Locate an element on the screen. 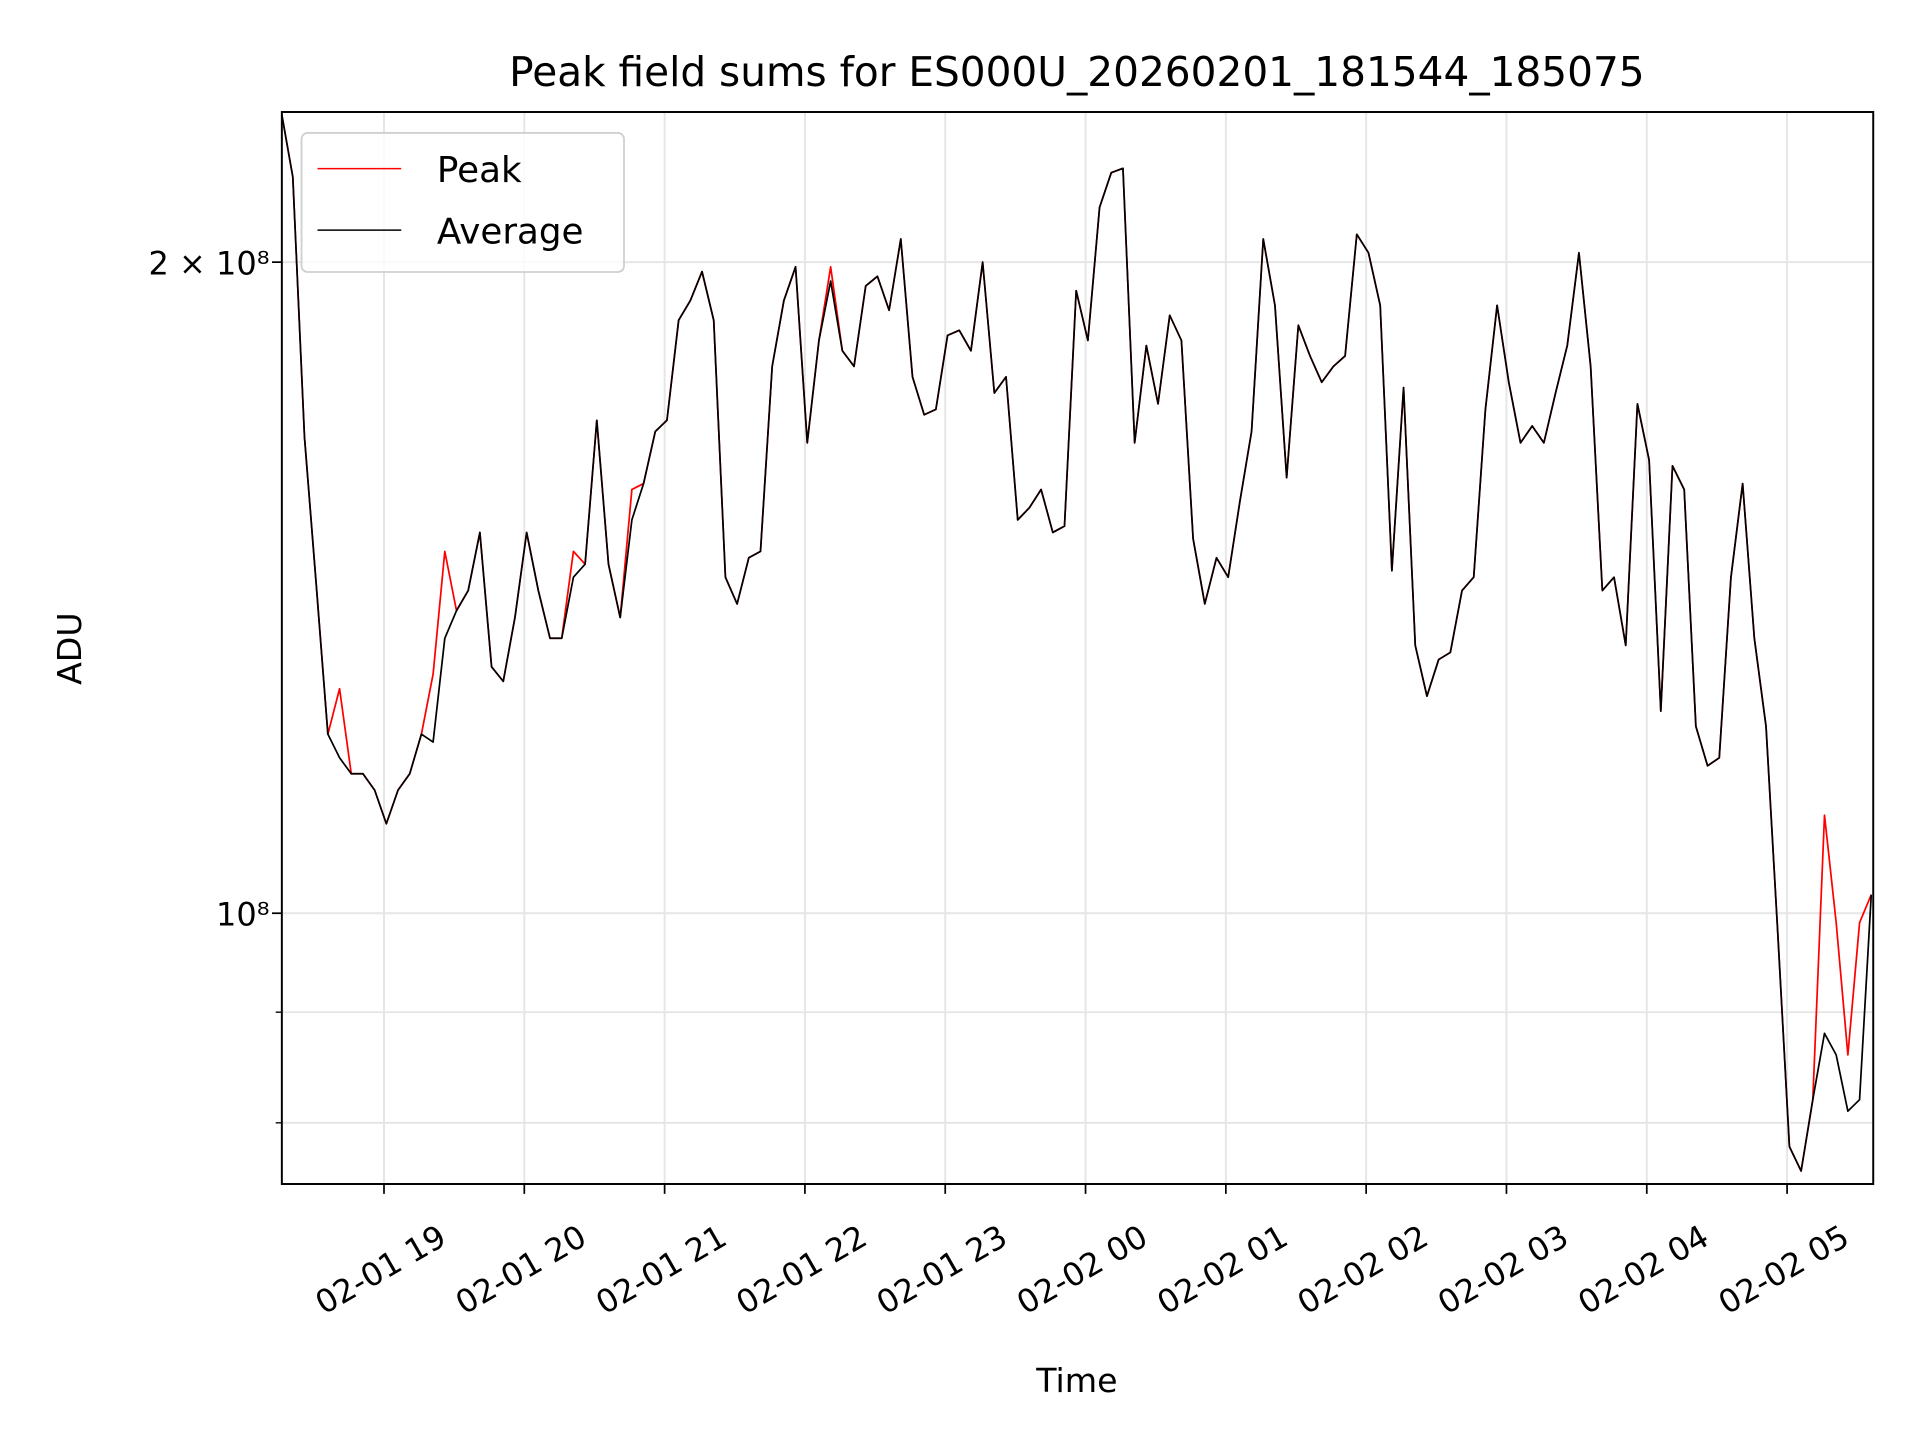 The width and height of the screenshot is (1920, 1440). y-tick-label: 10⁸ is located at coordinates (243, 915).